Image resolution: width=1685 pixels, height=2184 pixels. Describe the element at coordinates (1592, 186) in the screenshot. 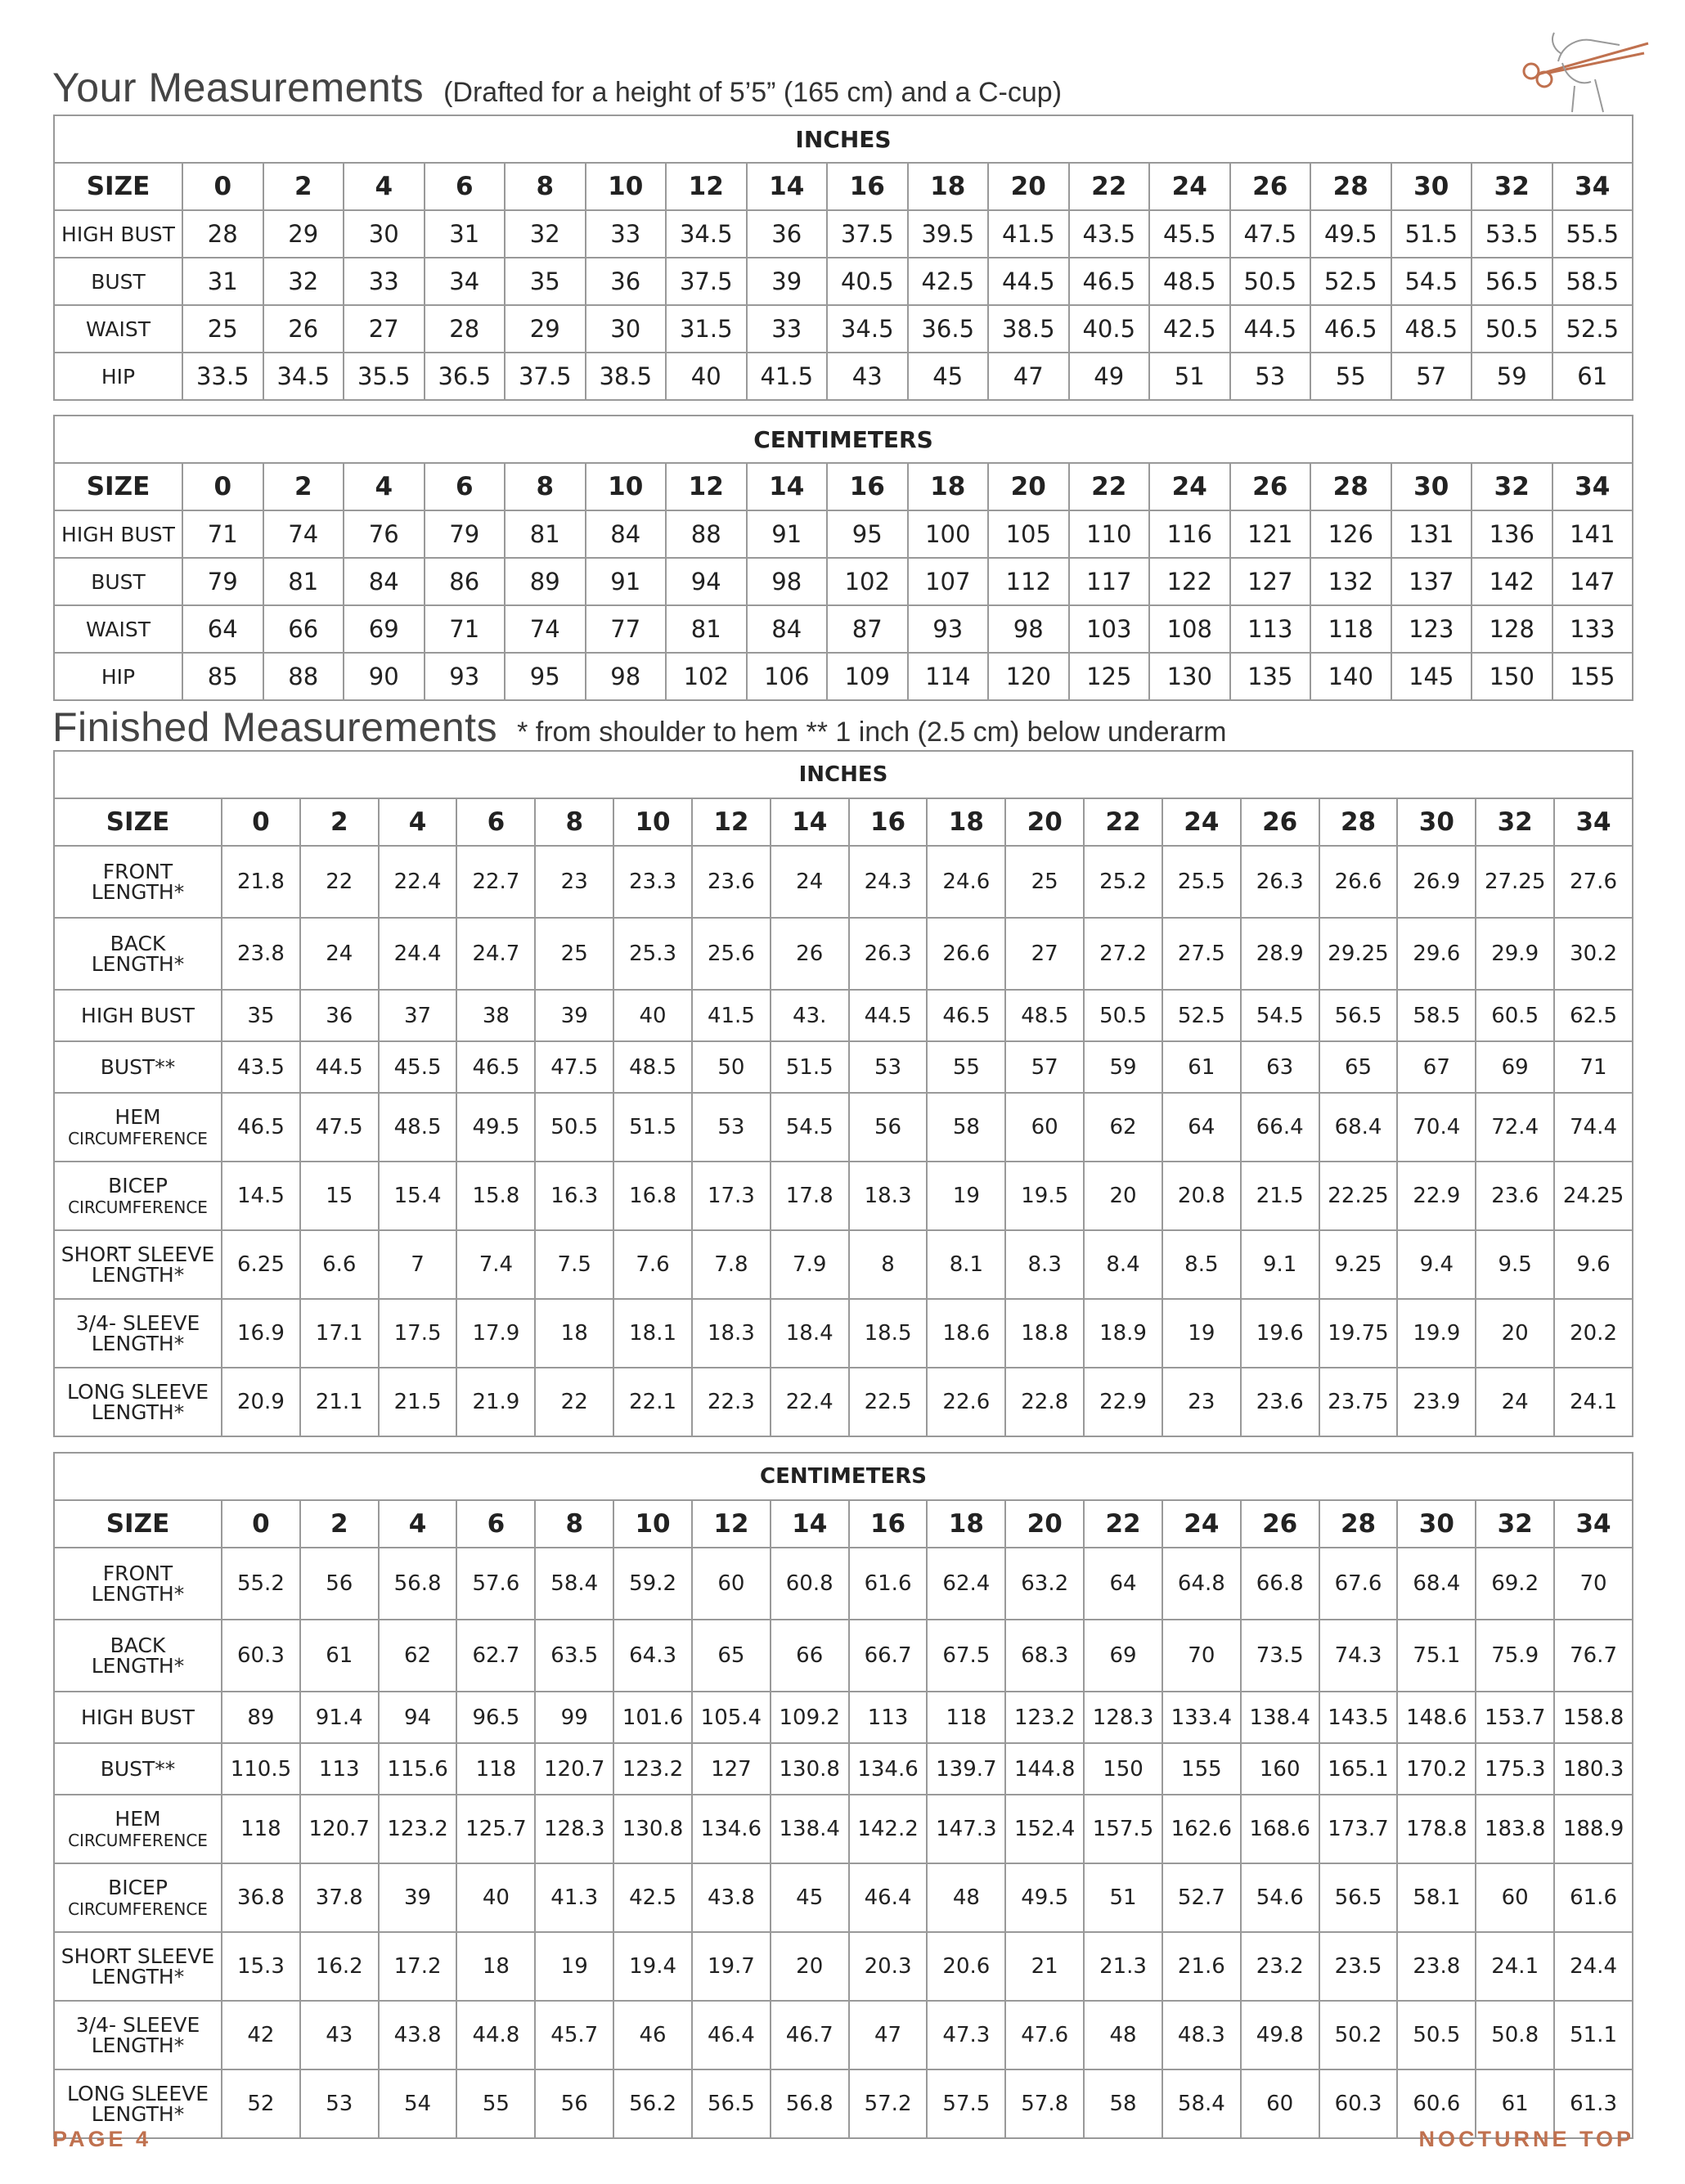

I see `size-heading: 34` at that location.